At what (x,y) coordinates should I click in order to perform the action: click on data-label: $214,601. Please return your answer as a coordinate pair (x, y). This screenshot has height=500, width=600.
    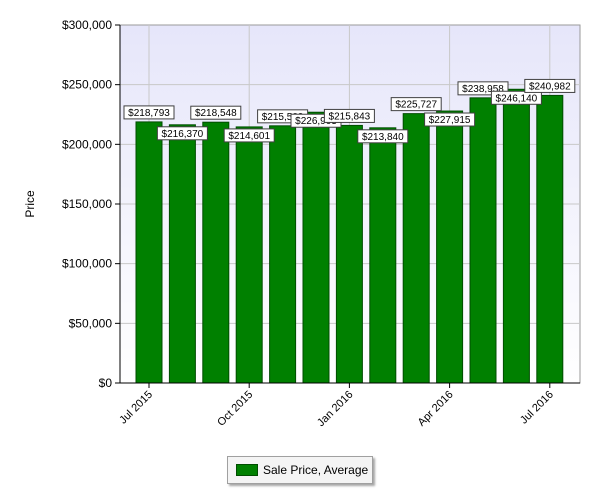
    Looking at the image, I should click on (249, 135).